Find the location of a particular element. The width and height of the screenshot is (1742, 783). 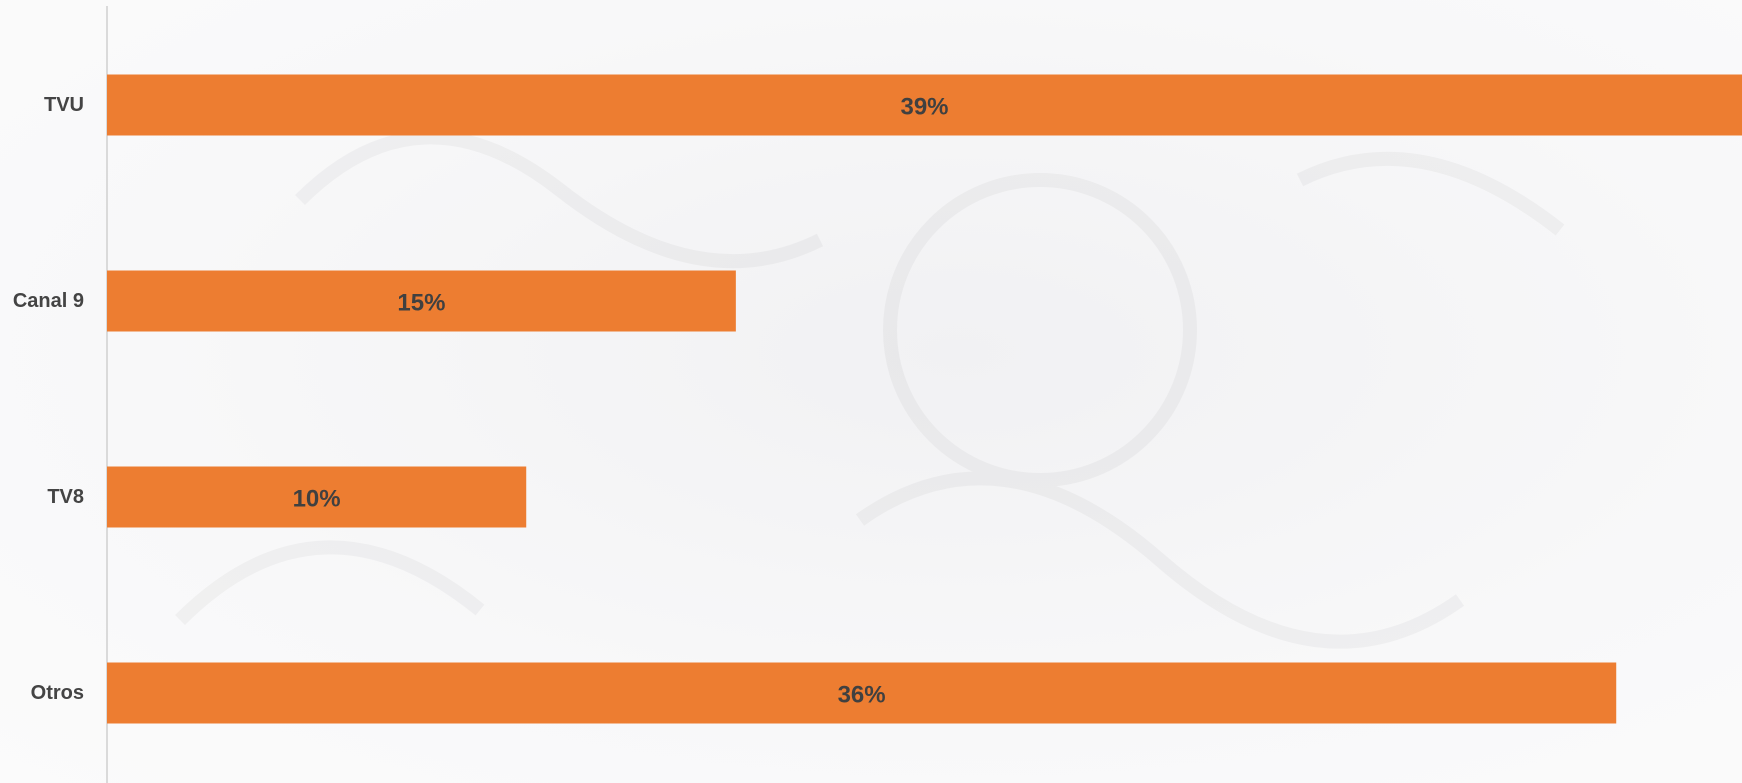

bar-otros is located at coordinates (862, 693).